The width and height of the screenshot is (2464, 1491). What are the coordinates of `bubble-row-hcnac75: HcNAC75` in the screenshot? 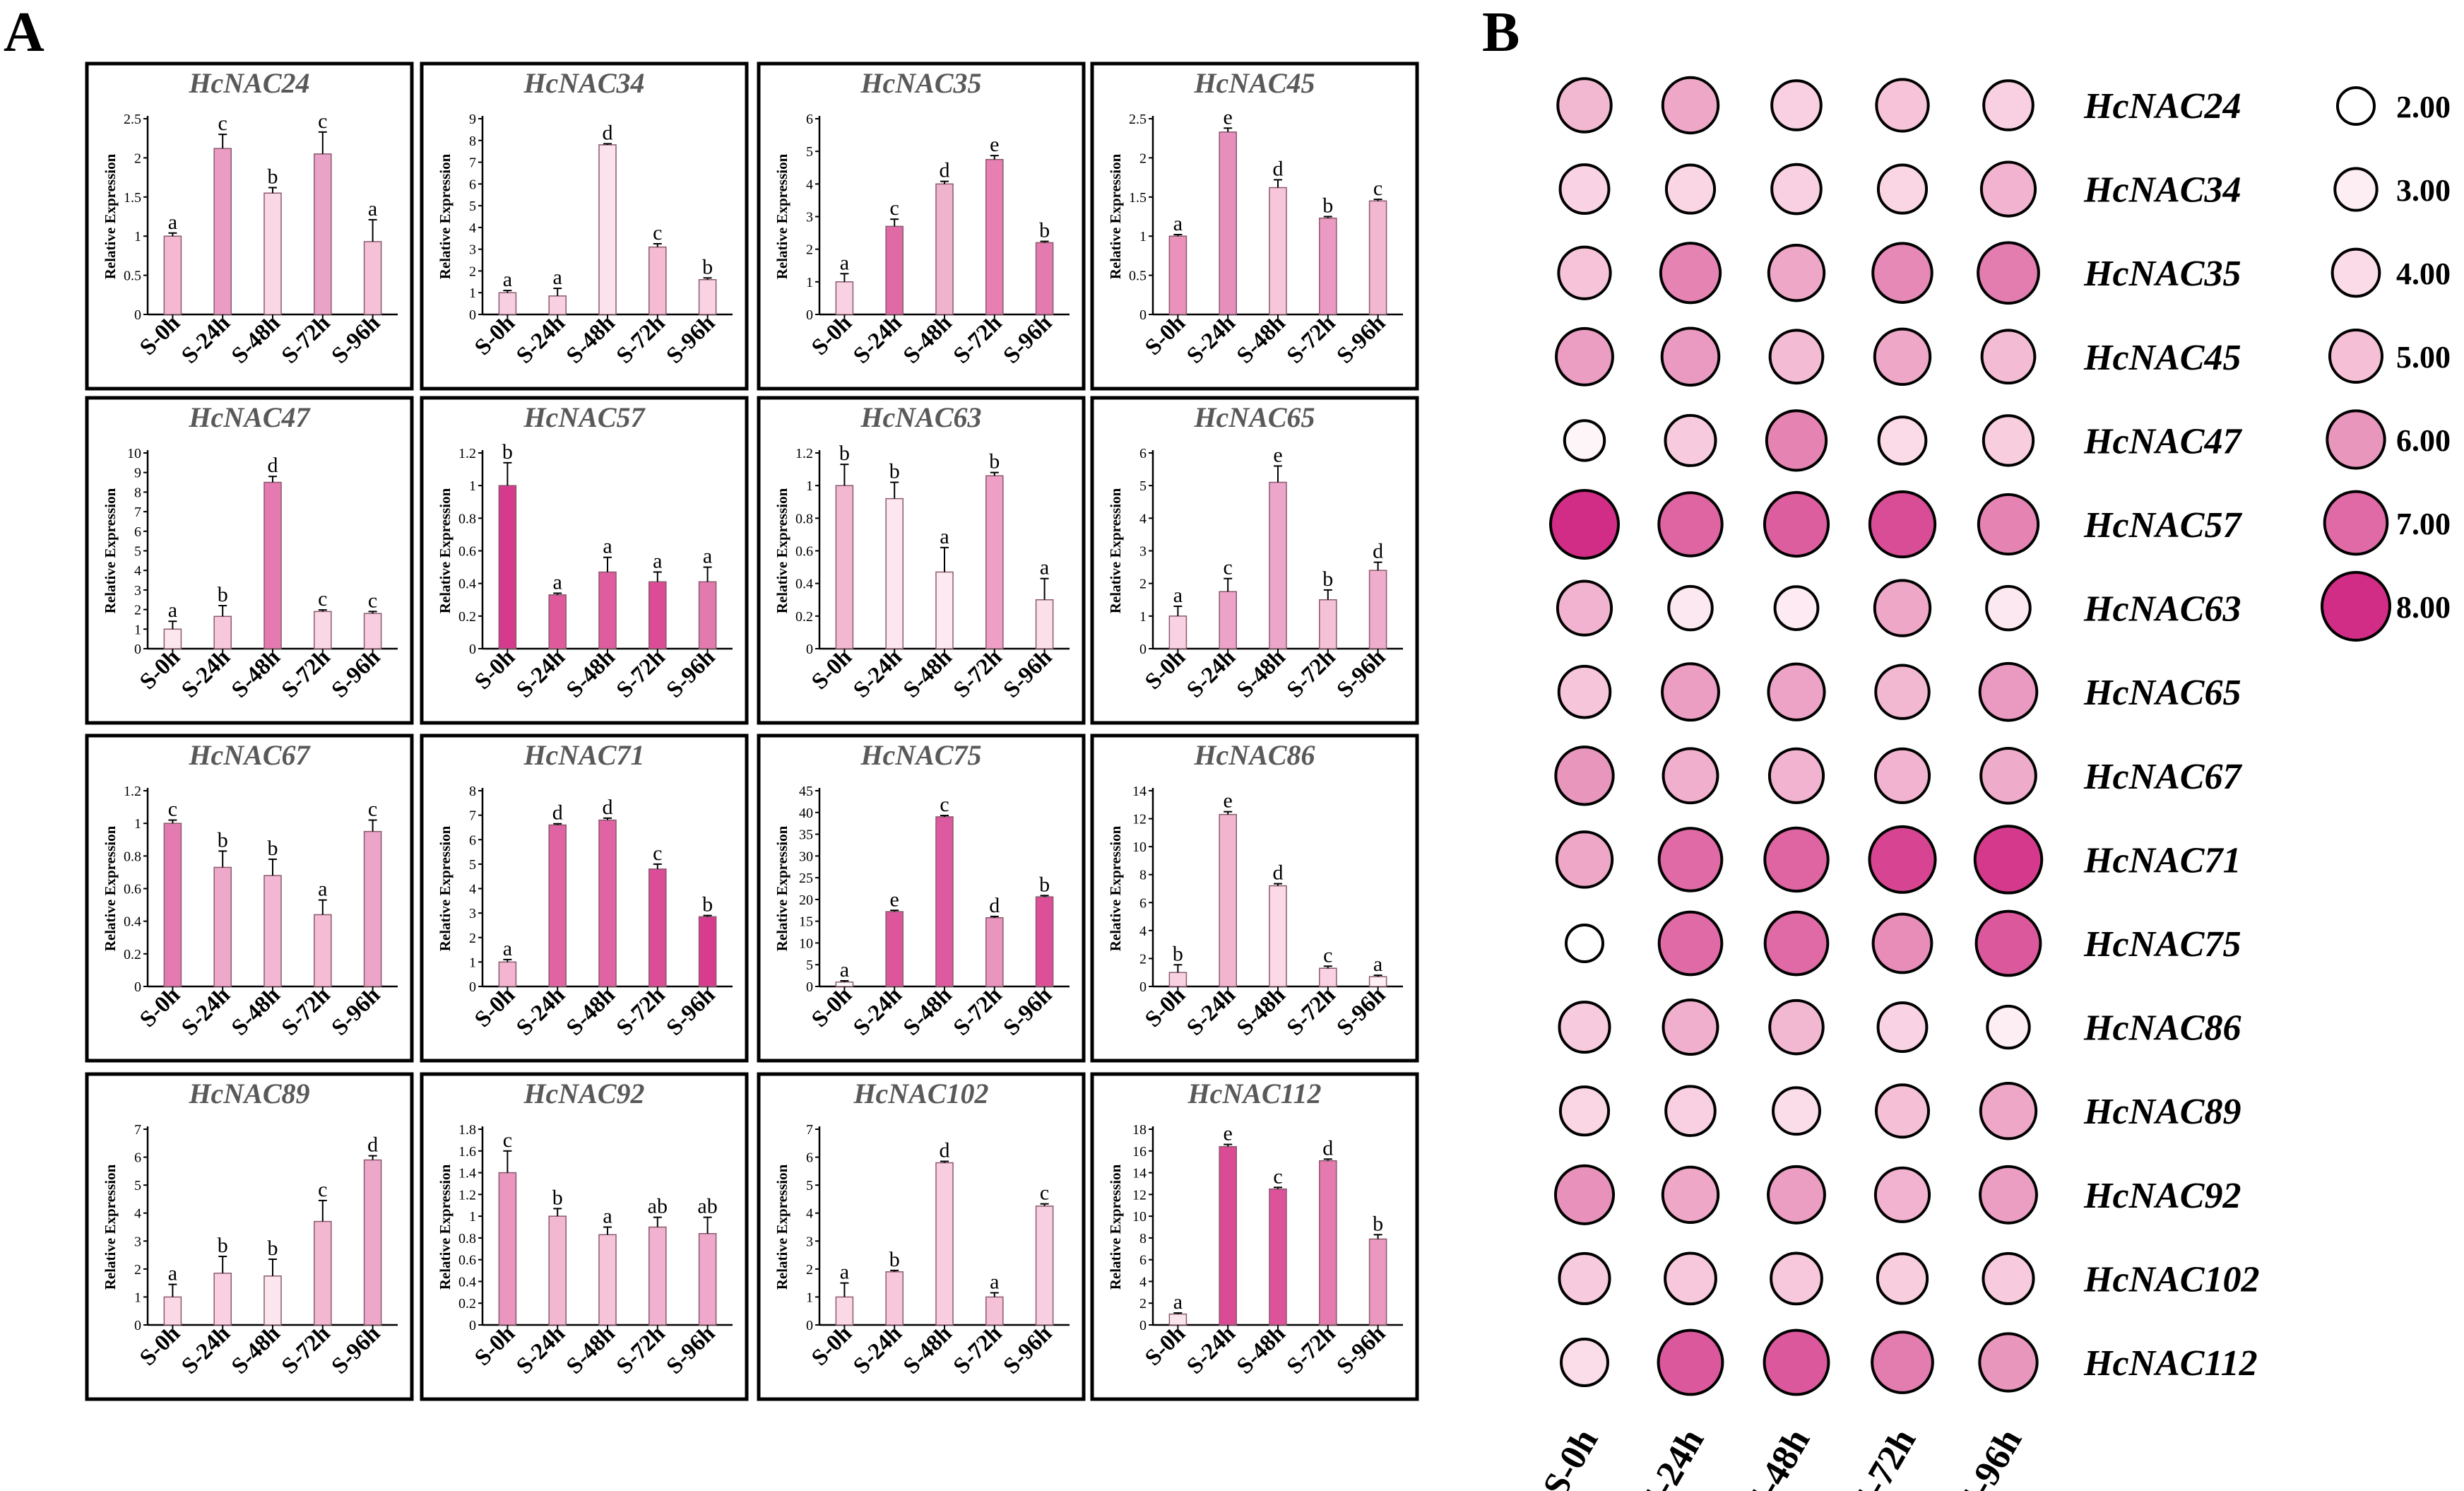 It's located at (1903, 943).